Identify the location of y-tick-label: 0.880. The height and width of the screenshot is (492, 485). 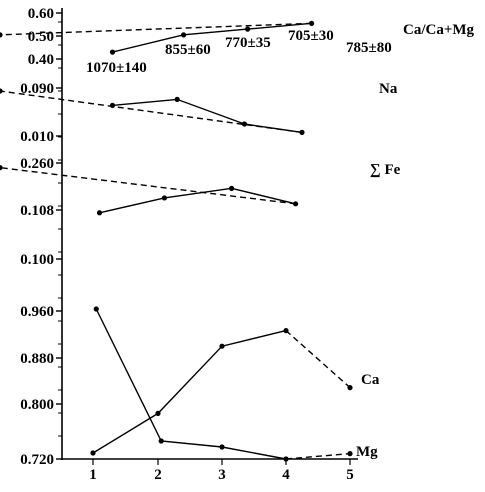
(37, 359).